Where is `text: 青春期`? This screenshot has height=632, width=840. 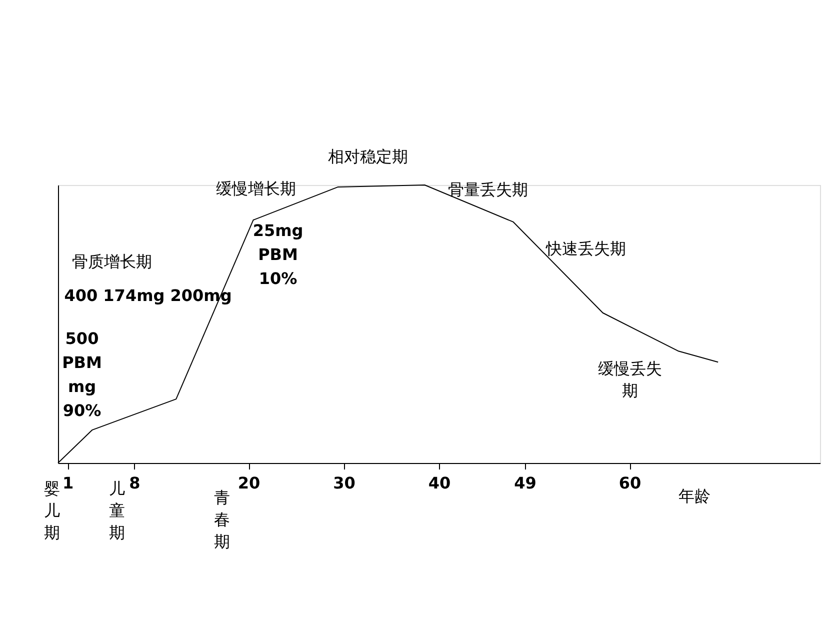
text: 青春期 is located at coordinates (222, 519).